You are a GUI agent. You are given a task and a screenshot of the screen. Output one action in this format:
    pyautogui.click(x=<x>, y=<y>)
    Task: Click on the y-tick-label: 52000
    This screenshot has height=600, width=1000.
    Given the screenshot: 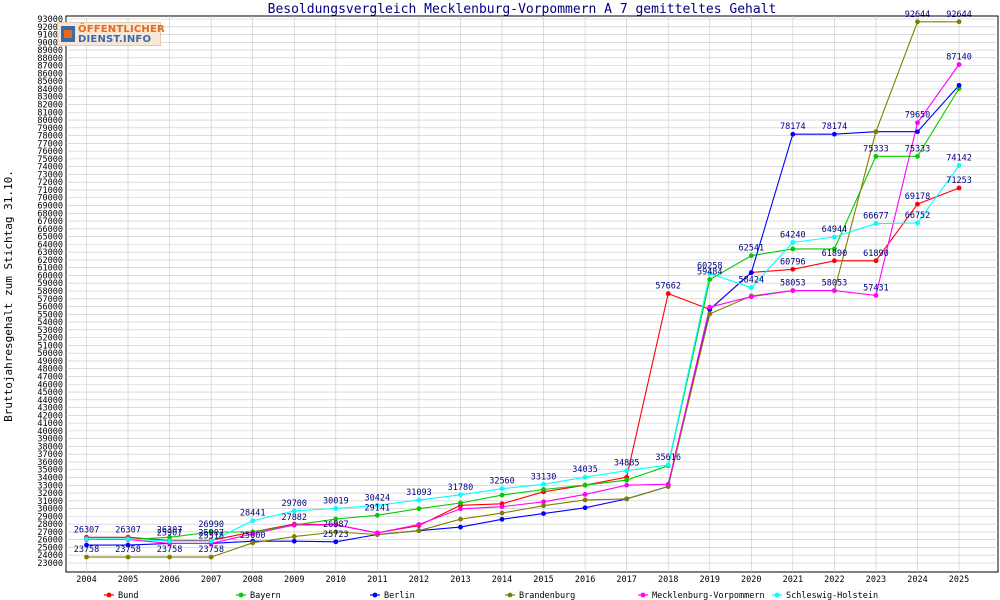 What is the action you would take?
    pyautogui.click(x=50, y=339)
    